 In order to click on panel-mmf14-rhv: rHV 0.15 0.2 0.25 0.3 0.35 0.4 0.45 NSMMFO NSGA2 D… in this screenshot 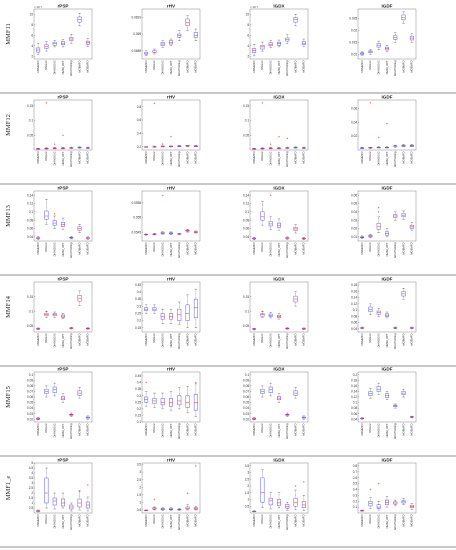, I will do `click(168, 313)`.